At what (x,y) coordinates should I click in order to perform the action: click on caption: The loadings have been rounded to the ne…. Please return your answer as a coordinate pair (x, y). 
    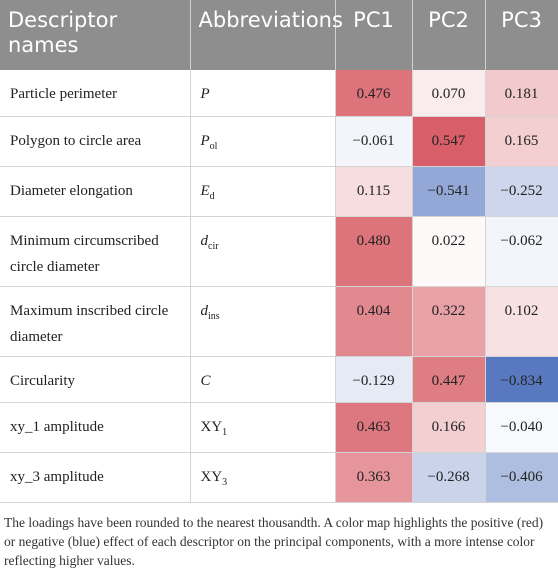
    Looking at the image, I should click on (274, 541).